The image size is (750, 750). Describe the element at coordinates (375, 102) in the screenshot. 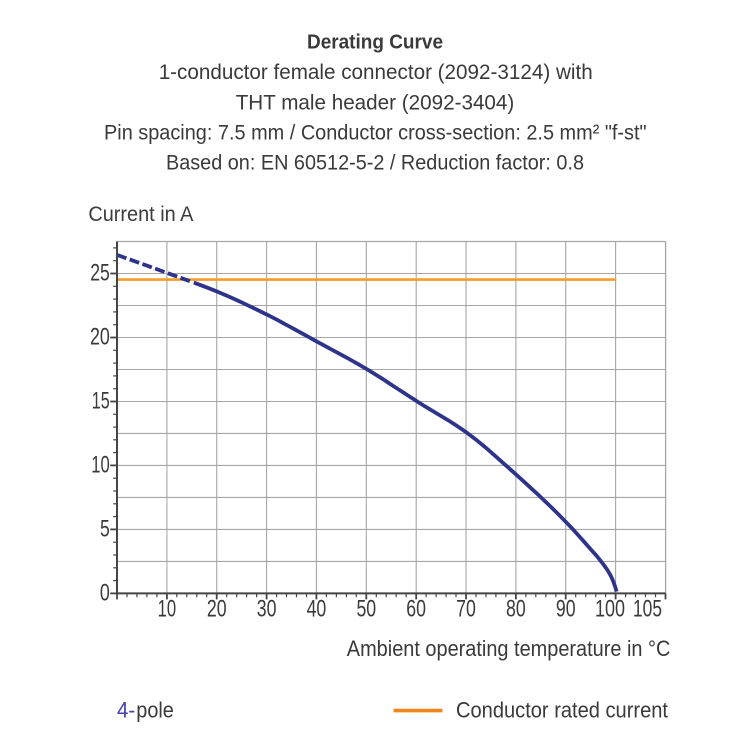

I see `svg-text: THT male header (2092-3404)` at that location.